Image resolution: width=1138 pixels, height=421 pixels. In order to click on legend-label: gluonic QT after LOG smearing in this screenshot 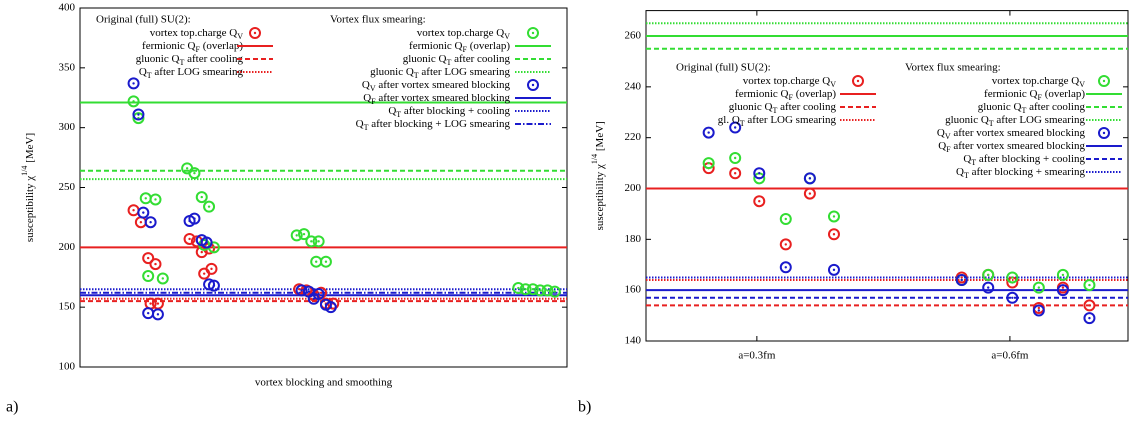, I will do `click(440, 73)`.